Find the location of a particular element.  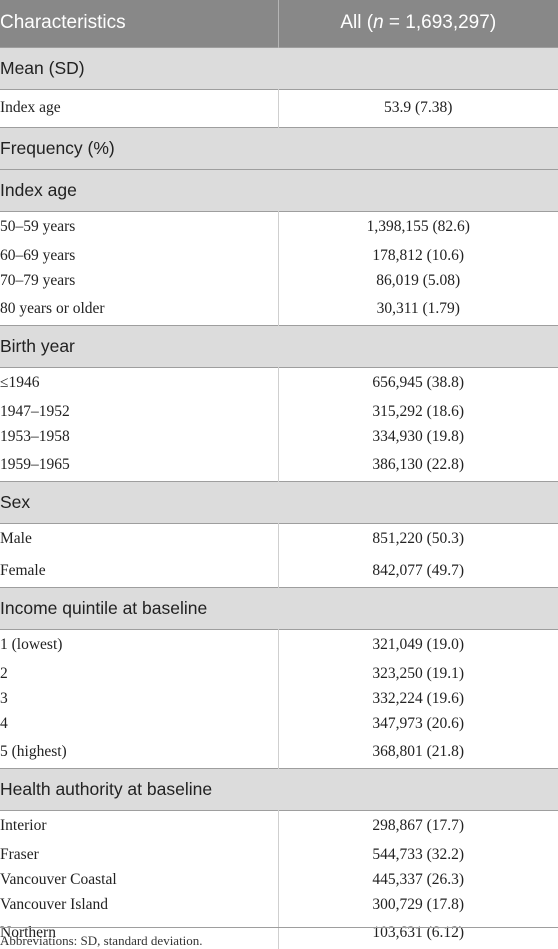

row-label: 1953–1958 is located at coordinates (139, 436).